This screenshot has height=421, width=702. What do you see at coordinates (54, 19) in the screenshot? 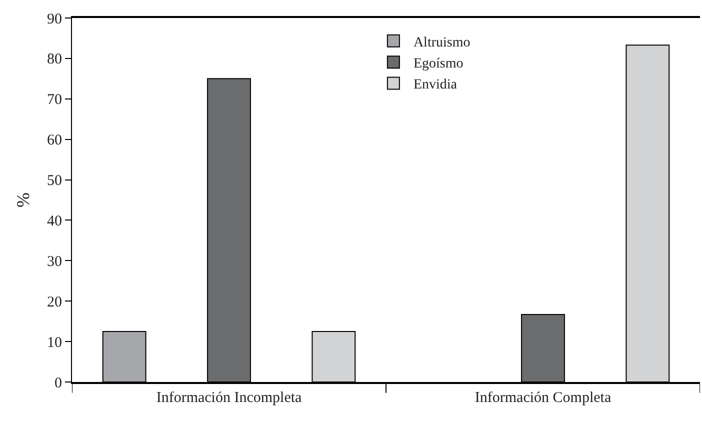
I see `y-tick-label: 90` at bounding box center [54, 19].